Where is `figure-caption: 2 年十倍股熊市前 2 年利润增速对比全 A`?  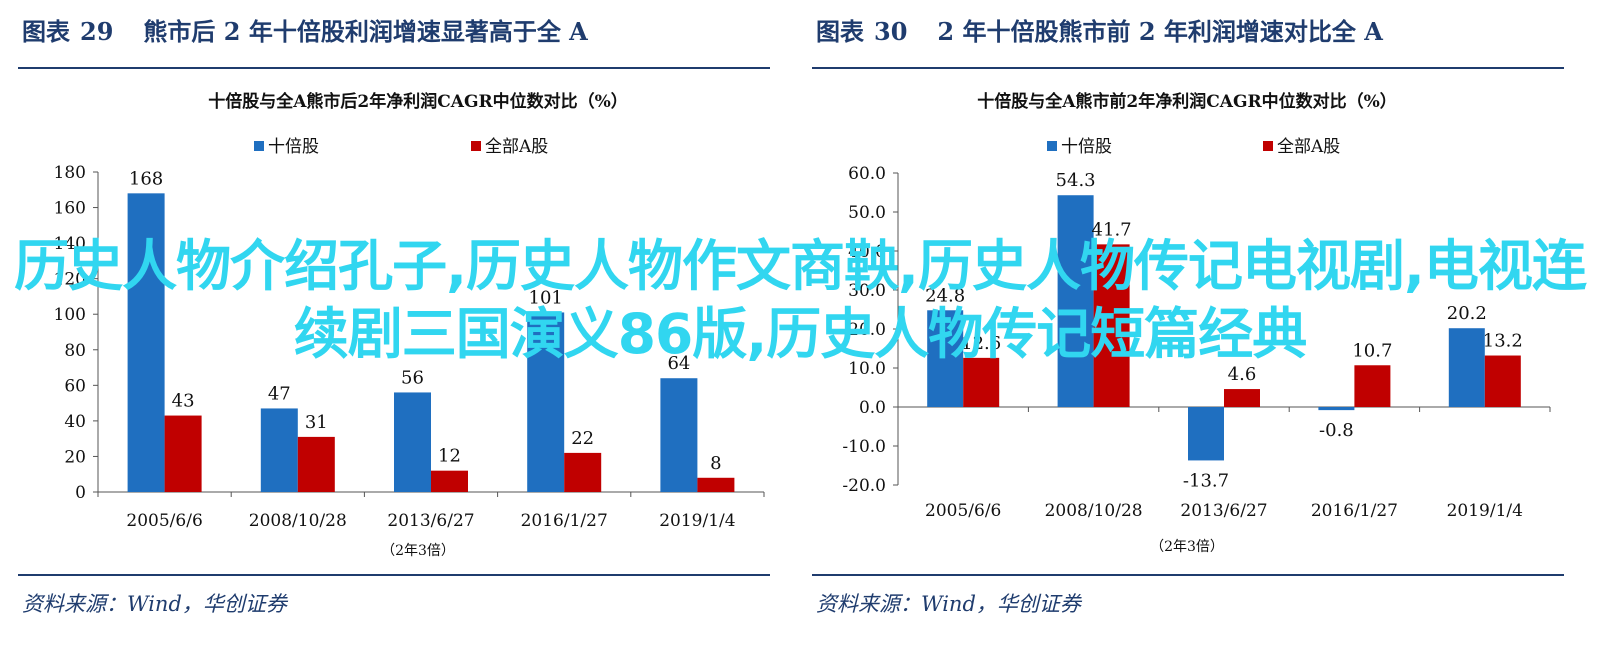
figure-caption: 2 年十倍股熊市前 2 年利润增速对比全 A is located at coordinates (1160, 31).